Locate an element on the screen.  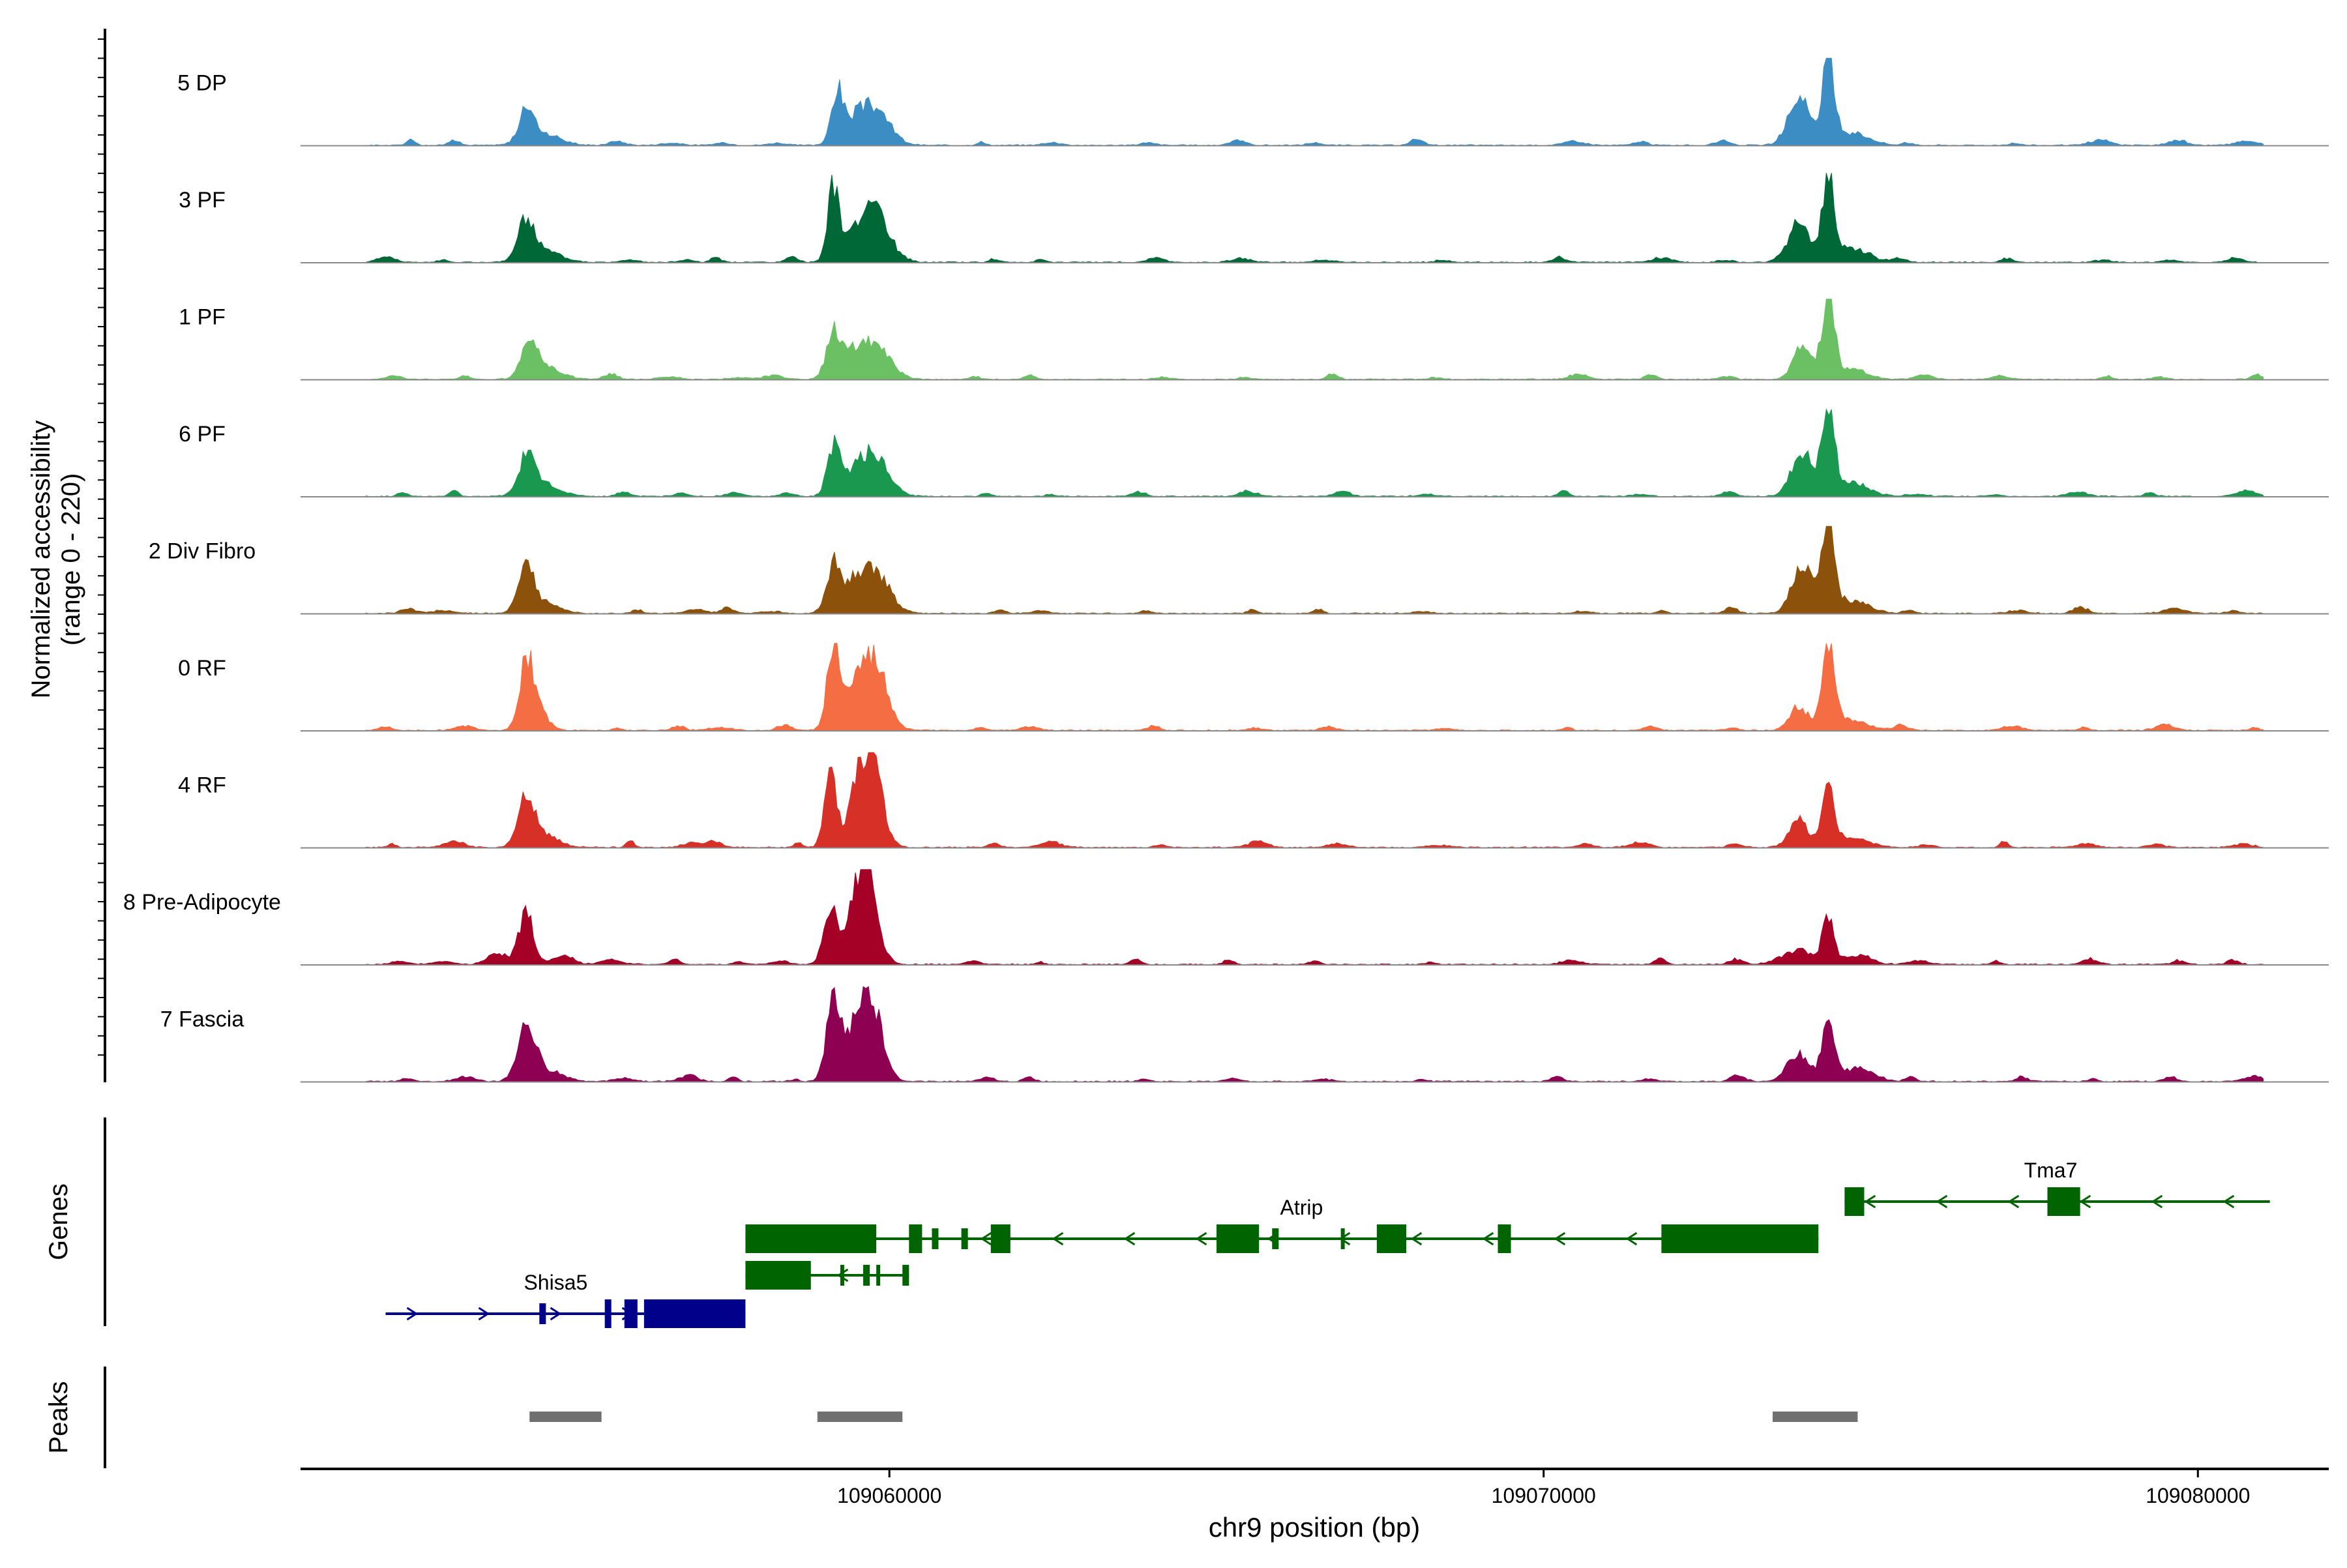
x-axis-label: chr9 position (bp) is located at coordinates (1315, 1527).